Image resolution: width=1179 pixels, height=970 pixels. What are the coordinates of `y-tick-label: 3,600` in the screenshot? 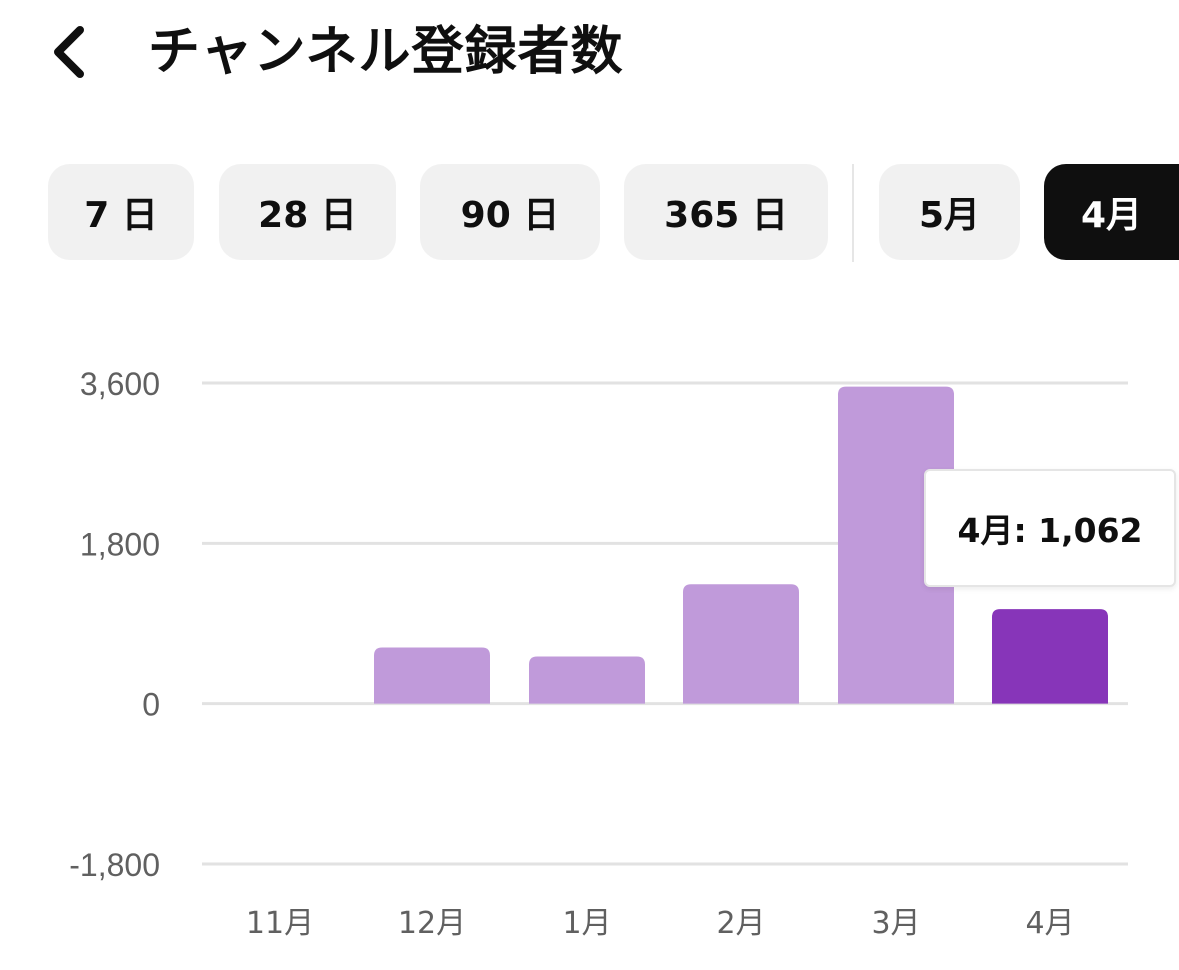 It's located at (120, 384).